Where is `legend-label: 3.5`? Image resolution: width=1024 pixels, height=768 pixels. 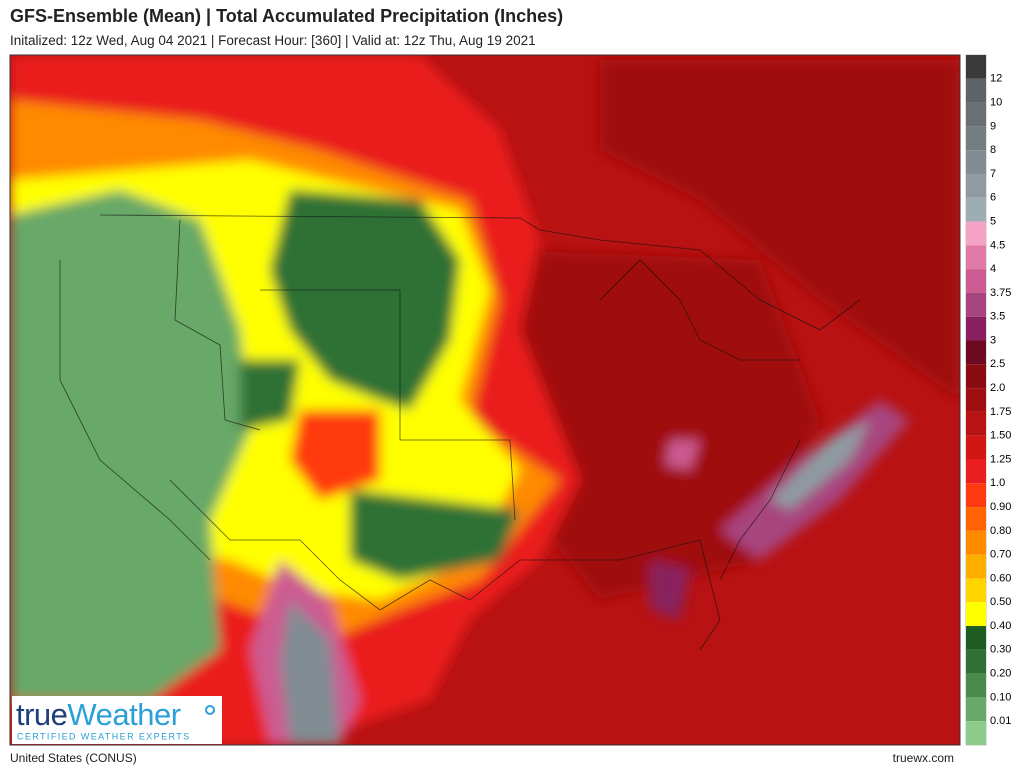
legend-label: 3.5 is located at coordinates (997, 317).